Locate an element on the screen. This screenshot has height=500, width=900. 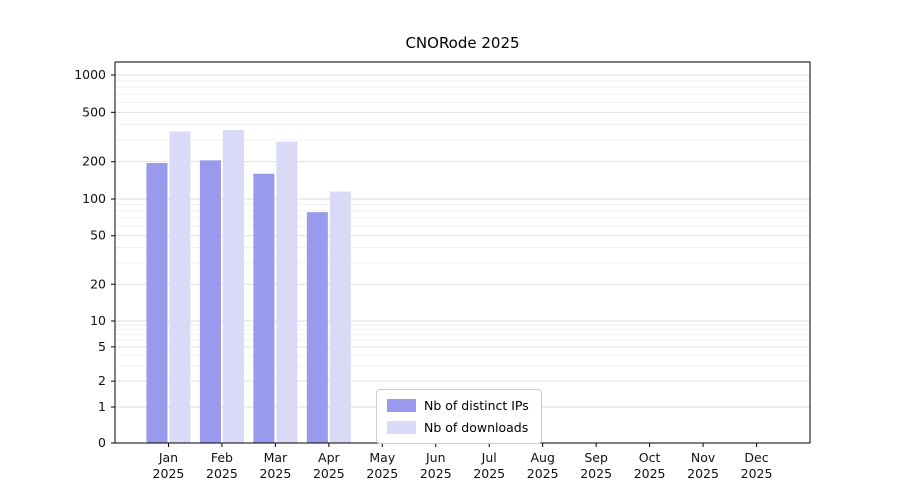
y-tick-label: 1000 is located at coordinates (90, 74).